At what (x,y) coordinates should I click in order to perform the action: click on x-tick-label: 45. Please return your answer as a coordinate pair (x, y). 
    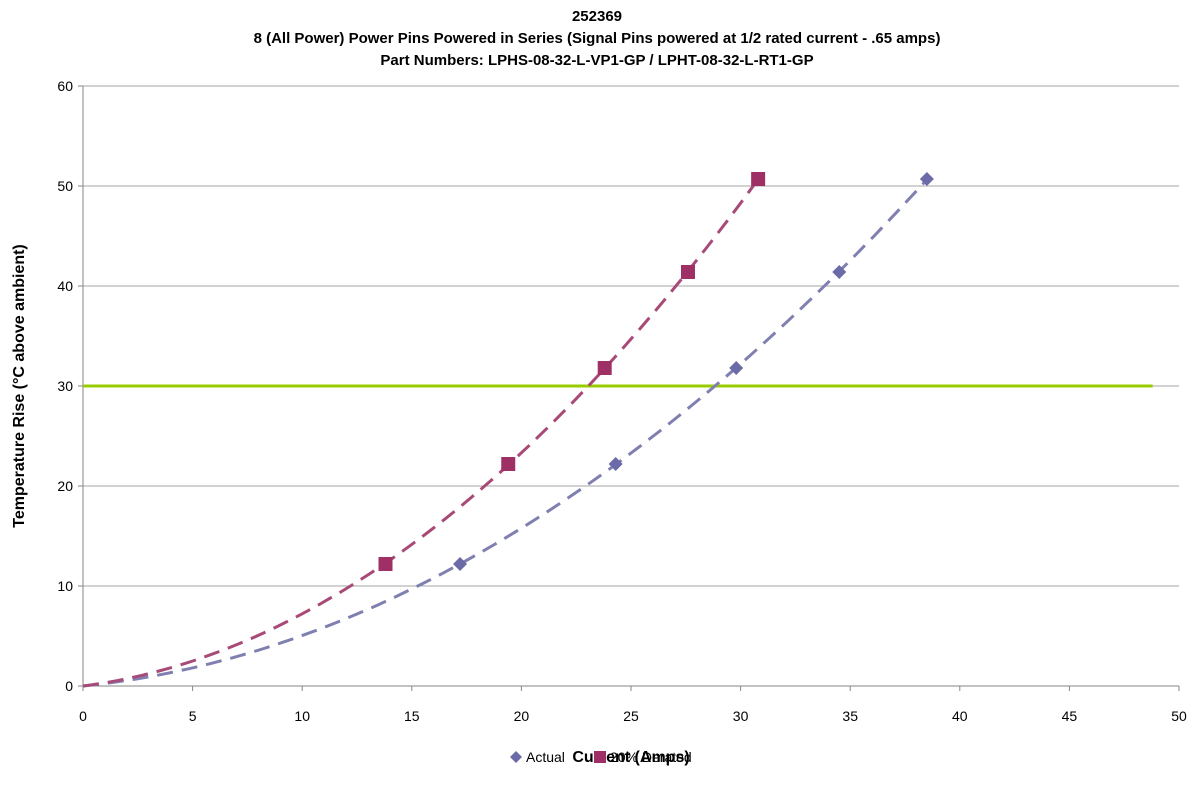
    Looking at the image, I should click on (1070, 716).